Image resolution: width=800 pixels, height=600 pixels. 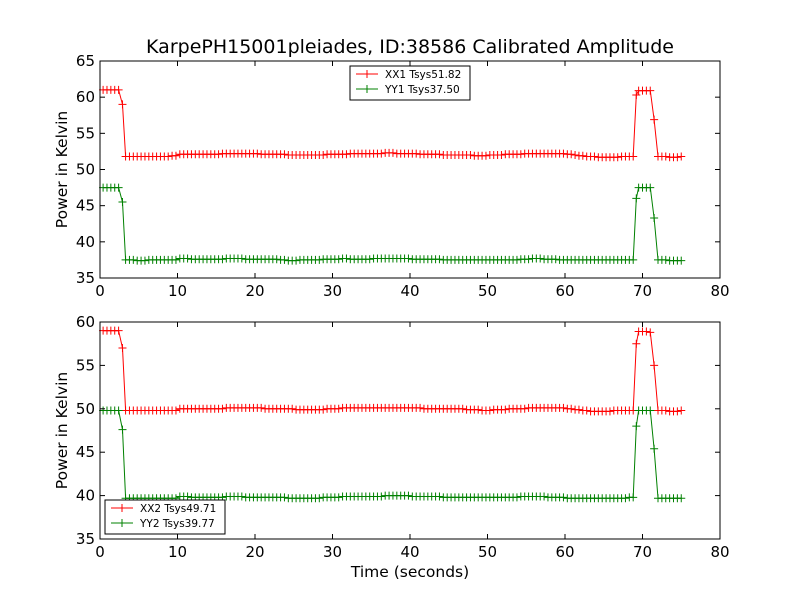 What do you see at coordinates (85, 409) in the screenshot?
I see `bottom-y-tick-label: 50` at bounding box center [85, 409].